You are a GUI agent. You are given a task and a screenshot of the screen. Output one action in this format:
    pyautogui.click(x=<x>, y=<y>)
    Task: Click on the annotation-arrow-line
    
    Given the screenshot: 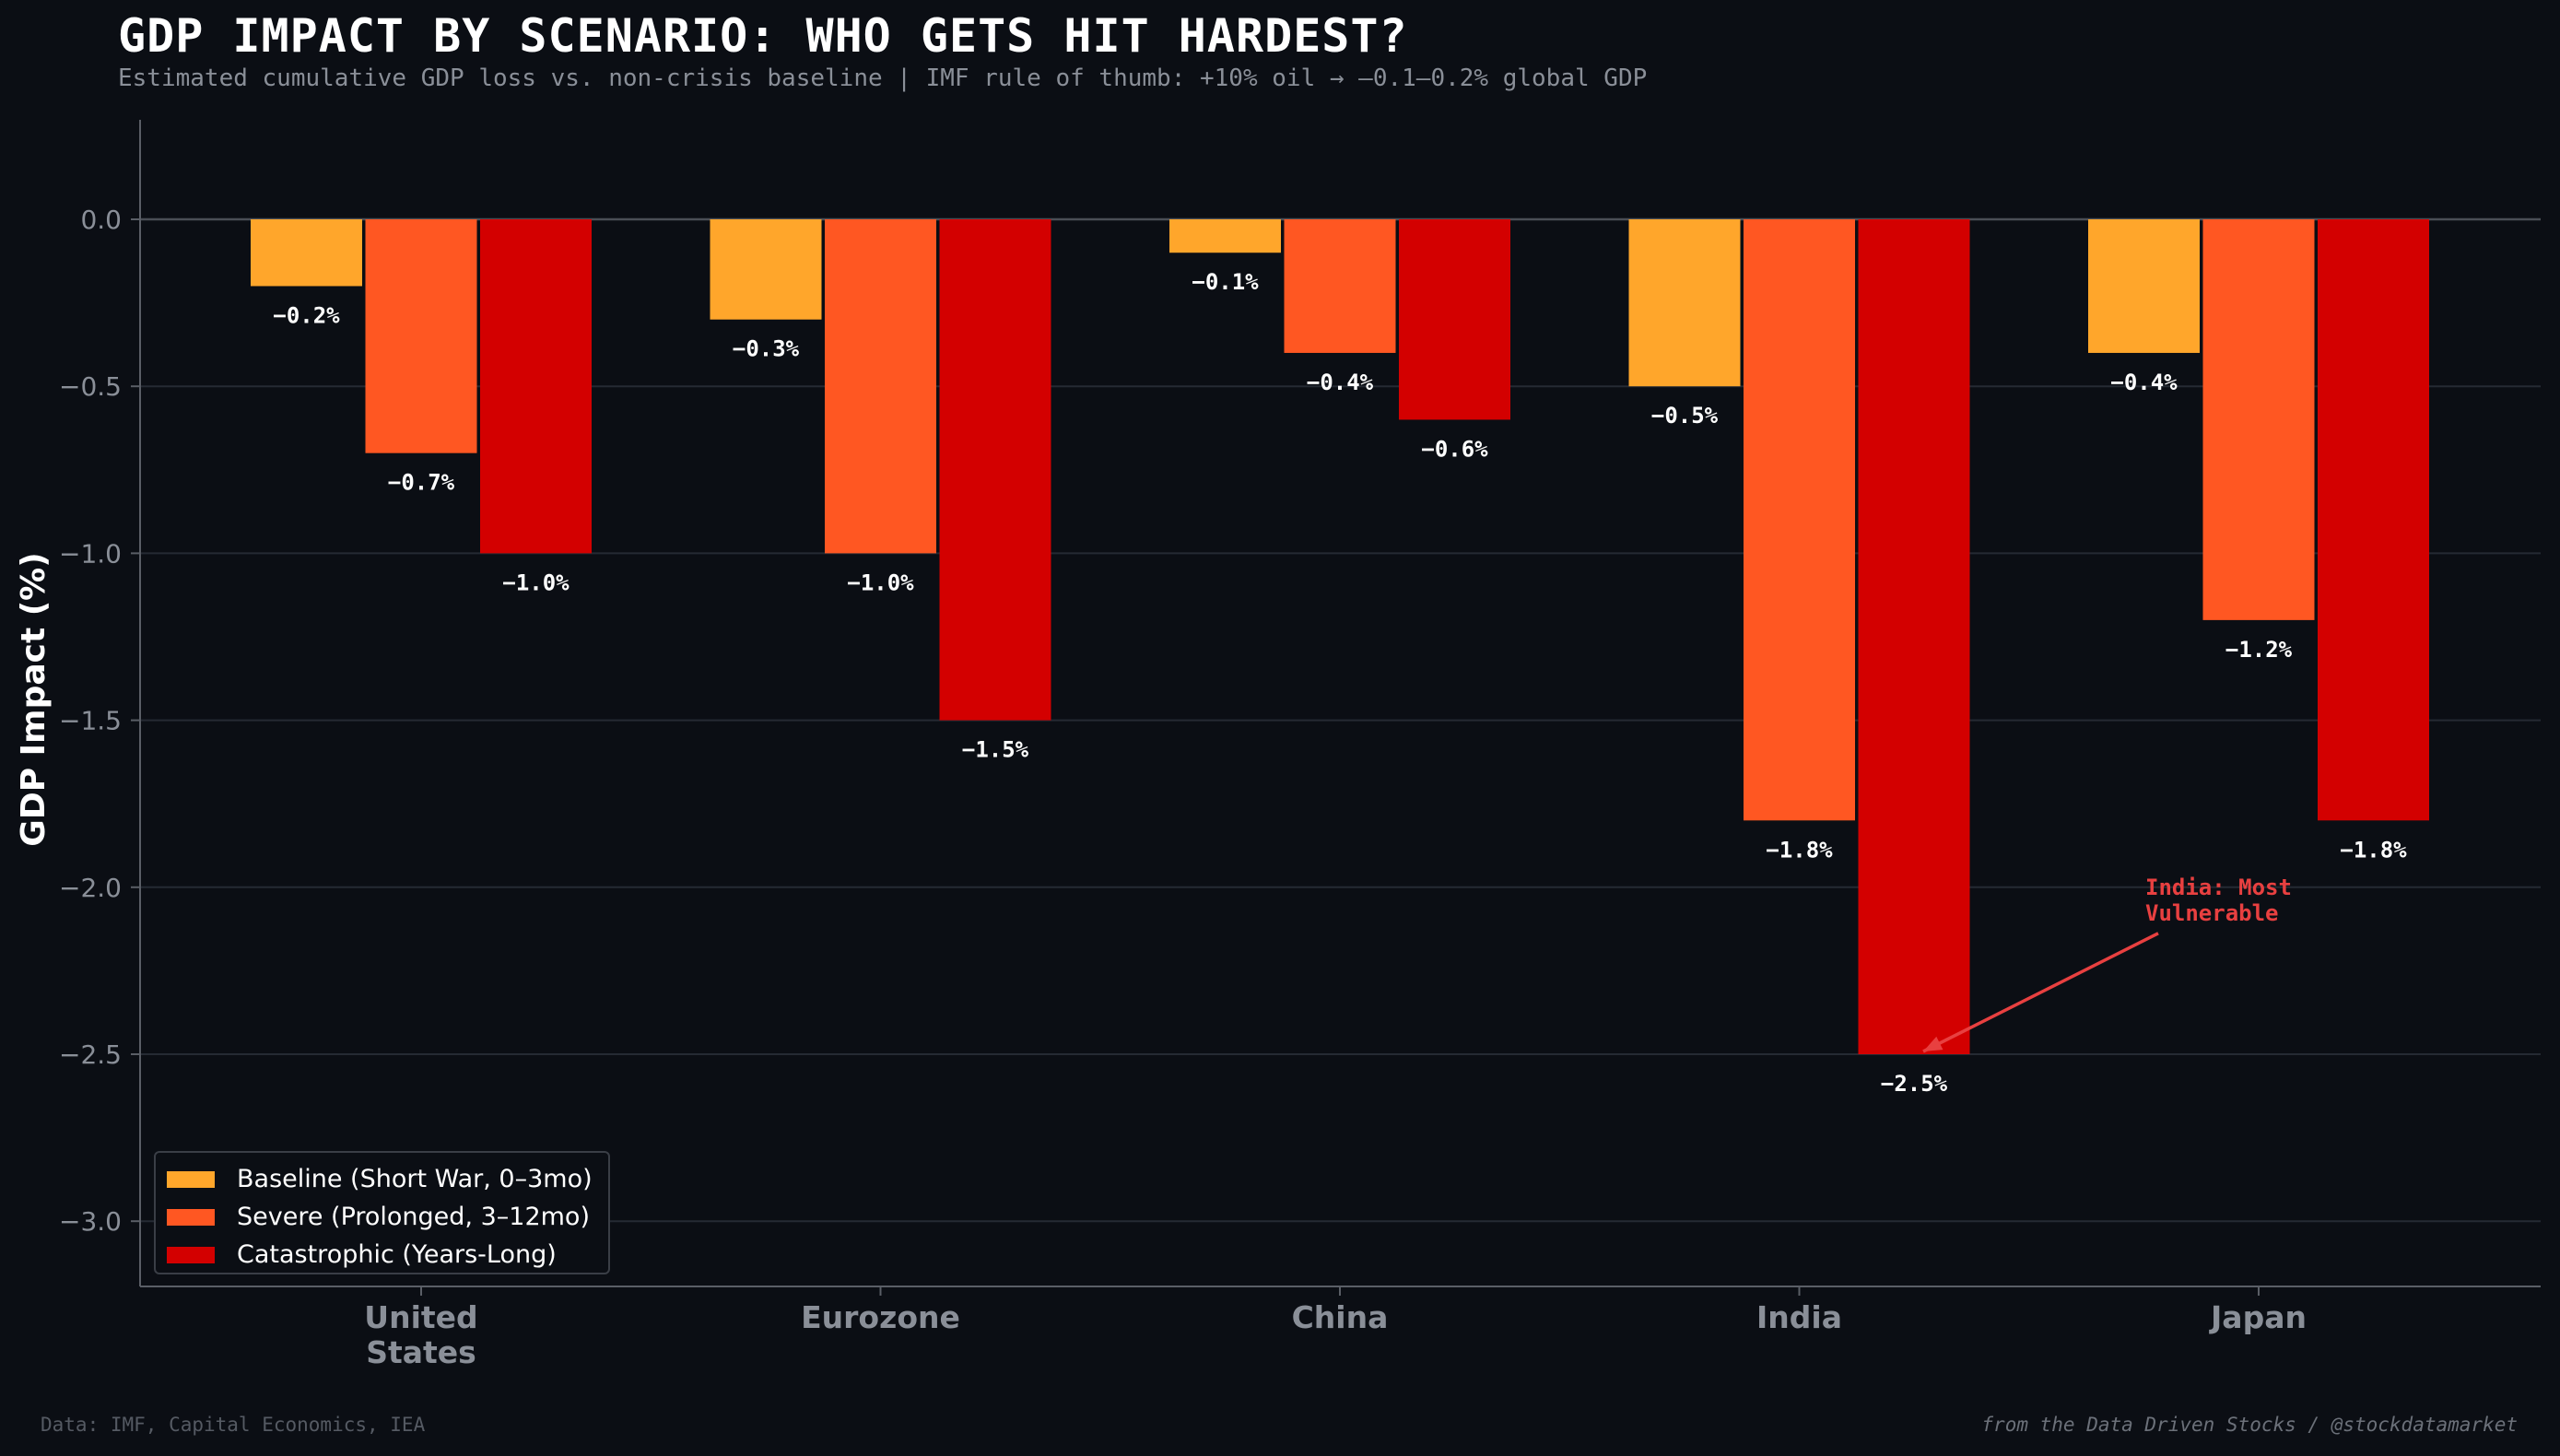 What is the action you would take?
    pyautogui.click(x=2041, y=992)
    